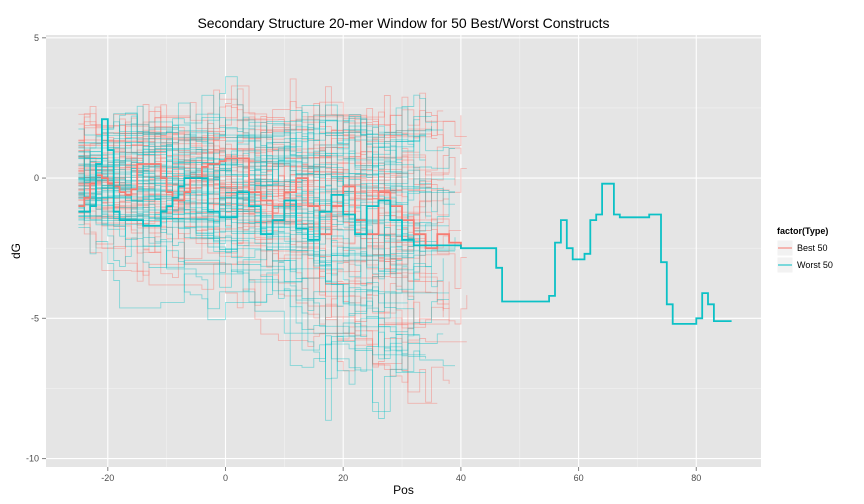 The width and height of the screenshot is (864, 504). I want to click on x-tick-label: 40, so click(461, 478).